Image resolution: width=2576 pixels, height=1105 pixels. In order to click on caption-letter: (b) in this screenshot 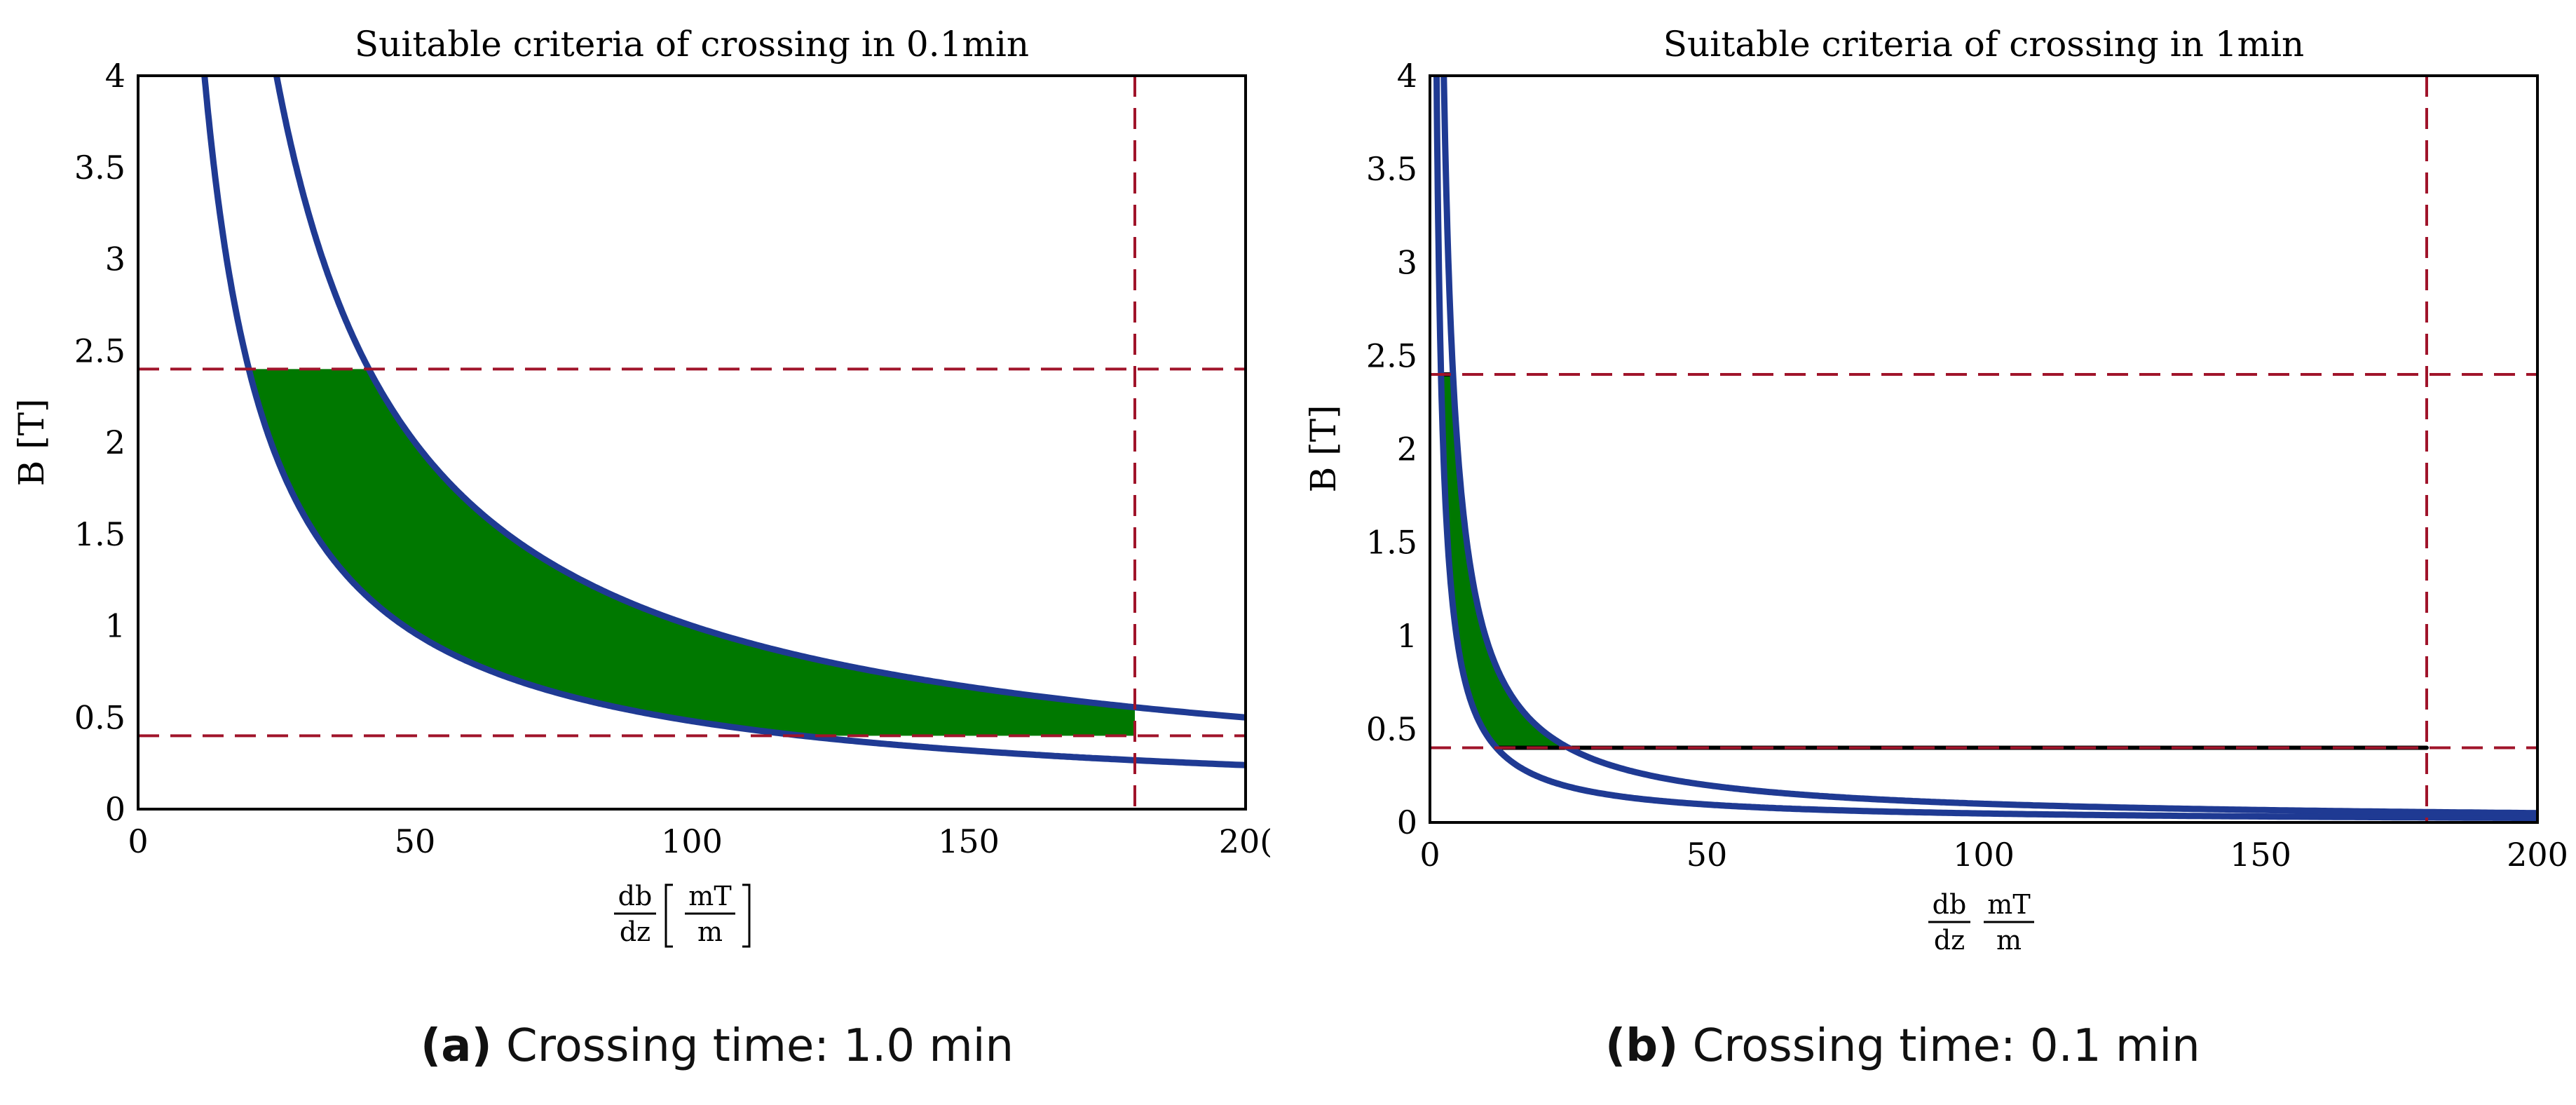, I will do `click(1642, 1046)`.